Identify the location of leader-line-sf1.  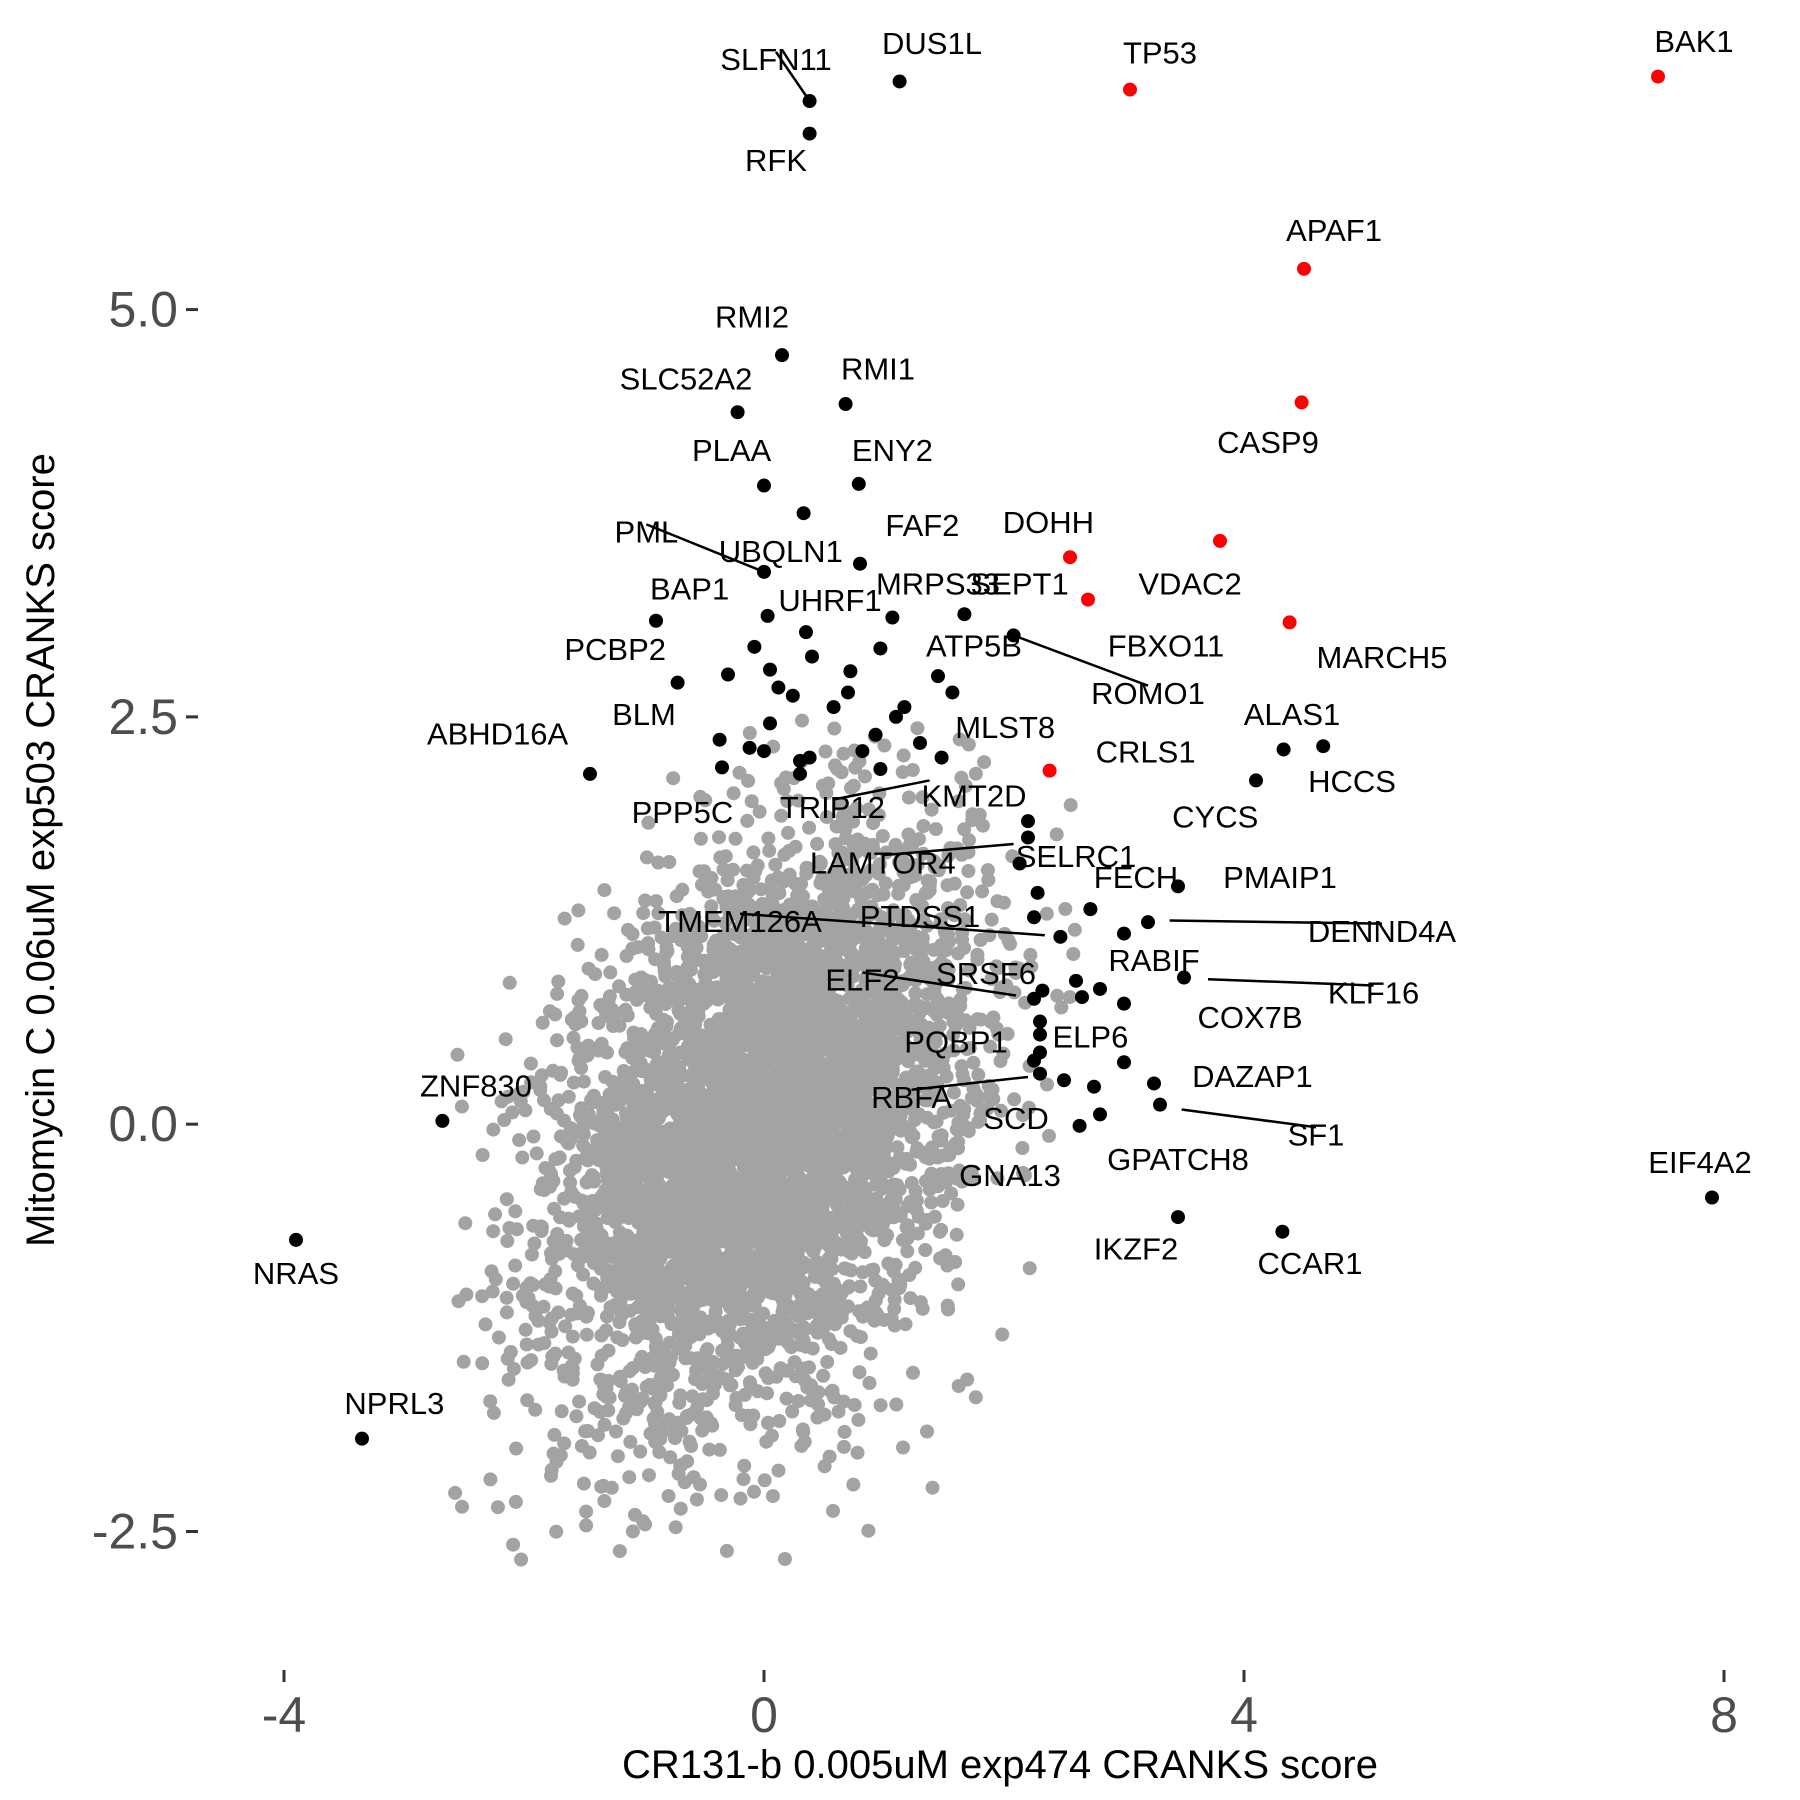
(1249, 1118).